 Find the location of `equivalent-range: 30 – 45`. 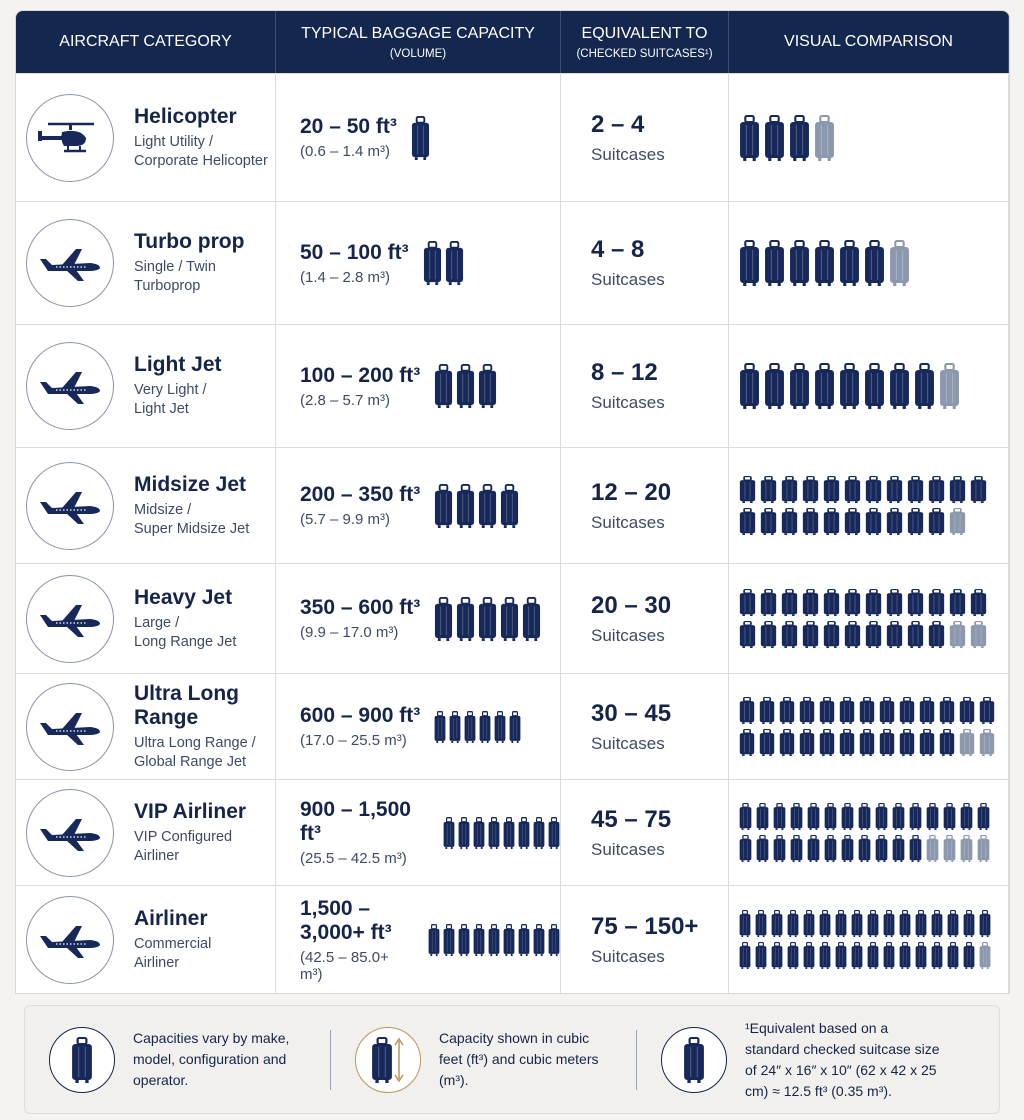

equivalent-range: 30 – 45 is located at coordinates (631, 713).